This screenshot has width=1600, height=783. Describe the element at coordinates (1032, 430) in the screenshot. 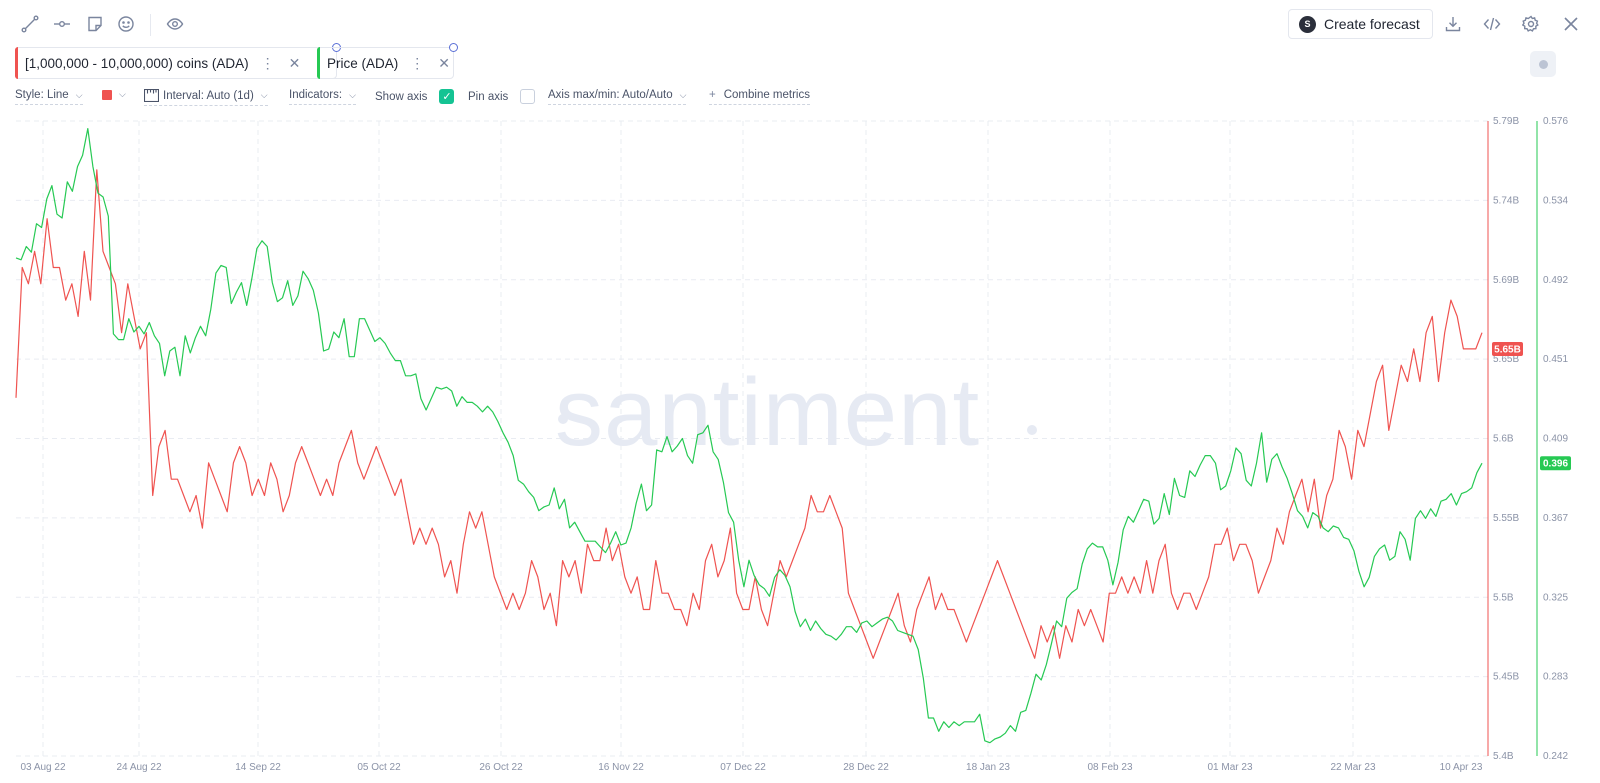

I see `watermark-dot-right` at that location.